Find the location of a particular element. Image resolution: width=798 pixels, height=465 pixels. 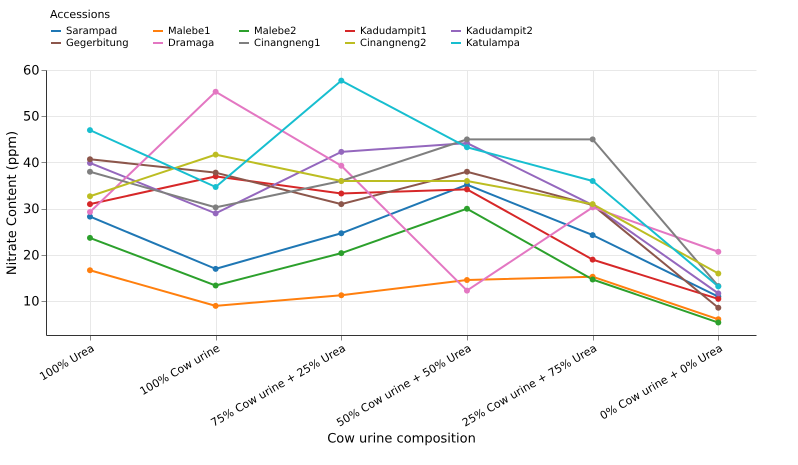

y-tick-label: 40 is located at coordinates (31, 163).